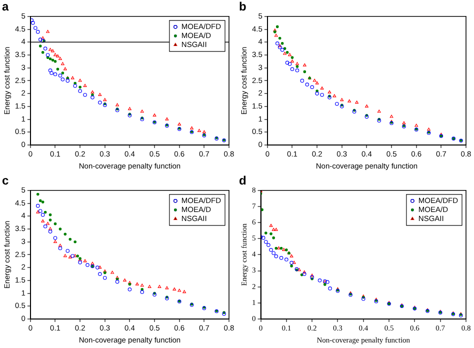  What do you see at coordinates (242, 7) in the screenshot?
I see `chart-title: b` at bounding box center [242, 7].